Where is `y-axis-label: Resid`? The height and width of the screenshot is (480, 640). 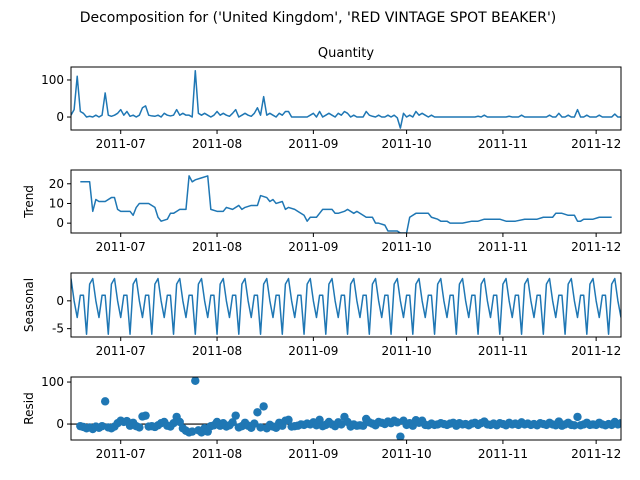 y-axis-label: Resid is located at coordinates (29, 408).